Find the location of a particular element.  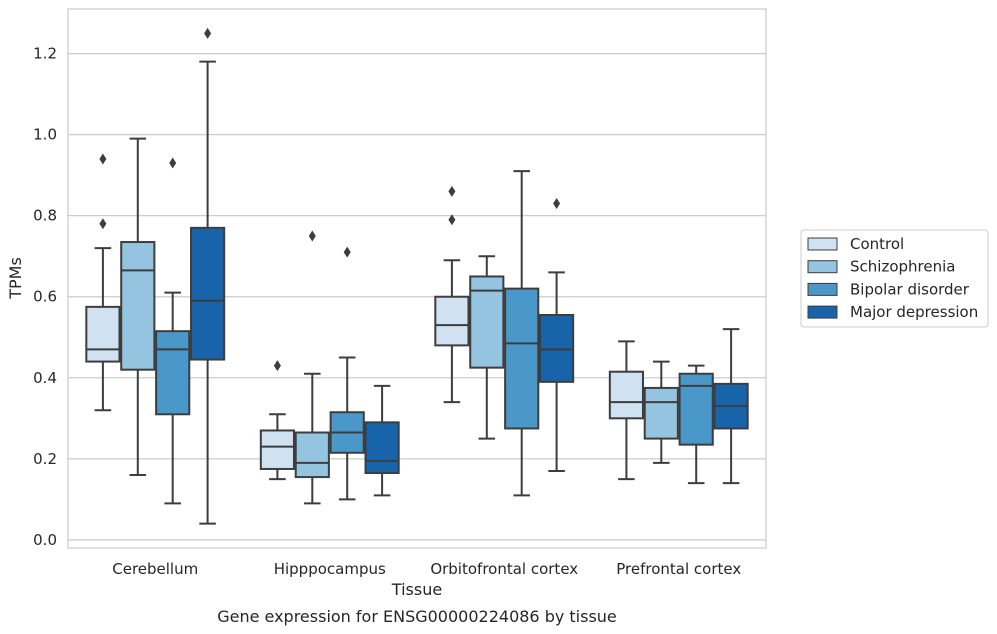

y-tick-label: 0.4 is located at coordinates (45, 378).